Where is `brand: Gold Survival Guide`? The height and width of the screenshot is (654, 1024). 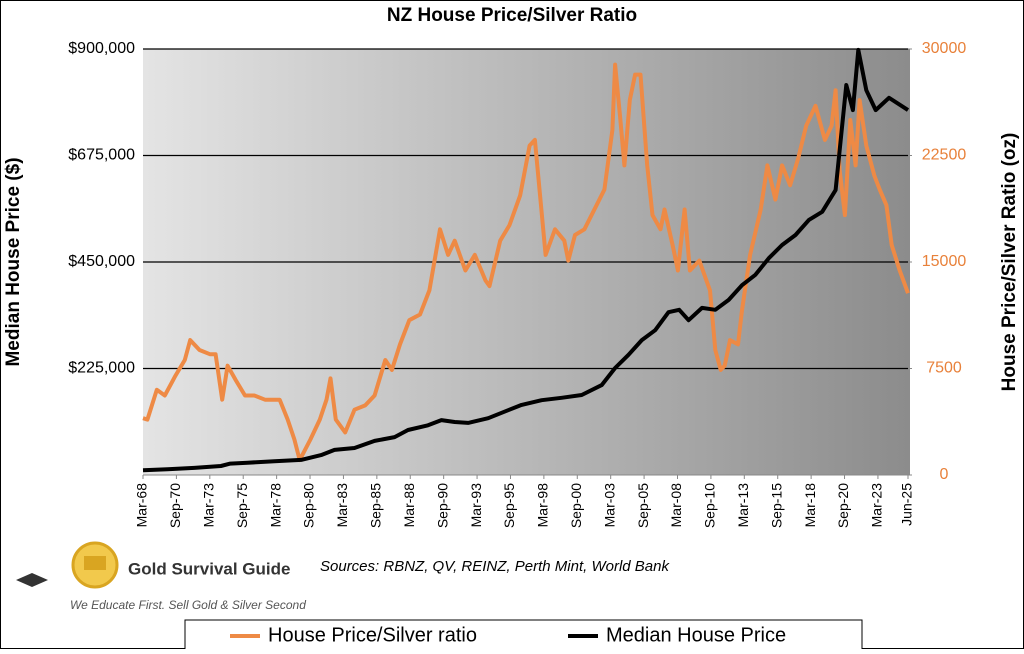 brand: Gold Survival Guide is located at coordinates (209, 568).